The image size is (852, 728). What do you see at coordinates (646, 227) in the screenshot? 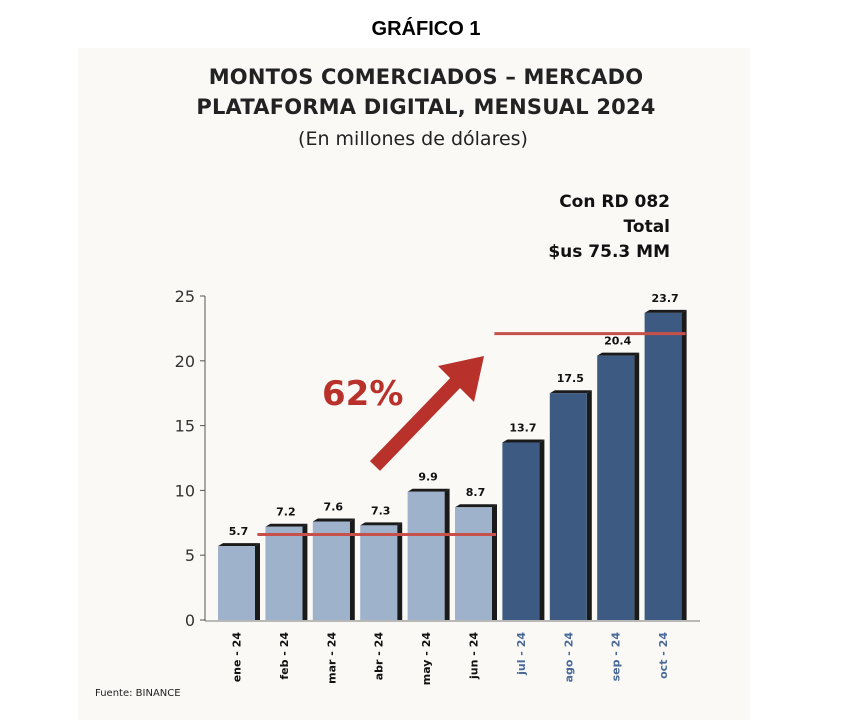
I see `total-annotation-line-2: Total` at bounding box center [646, 227].